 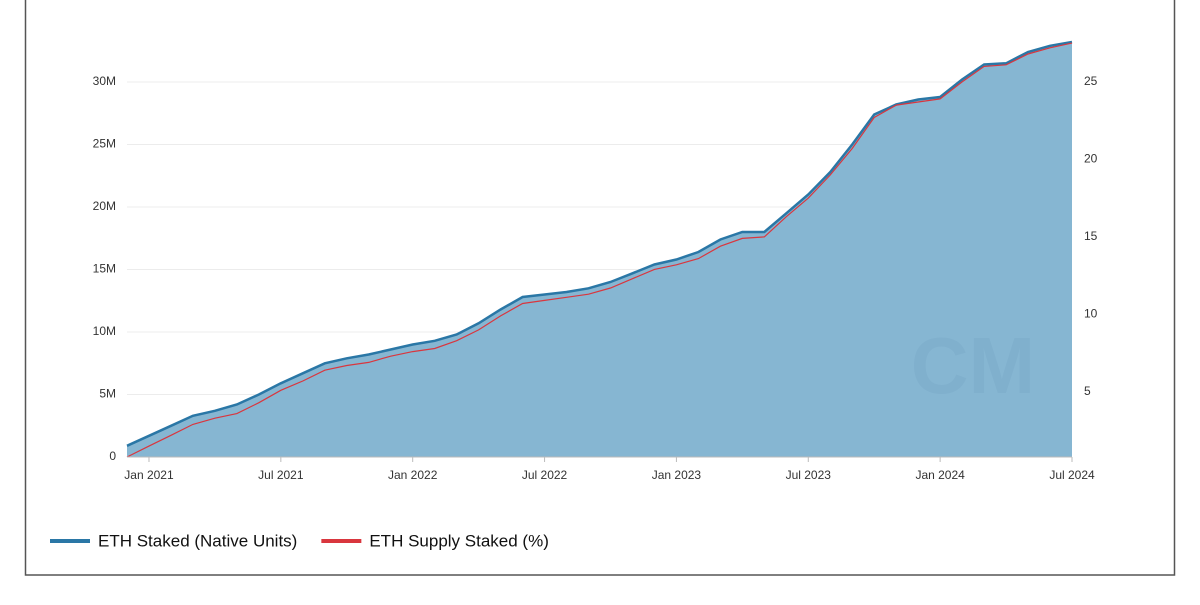 What do you see at coordinates (104, 331) in the screenshot?
I see `y-tick-label: 10M` at bounding box center [104, 331].